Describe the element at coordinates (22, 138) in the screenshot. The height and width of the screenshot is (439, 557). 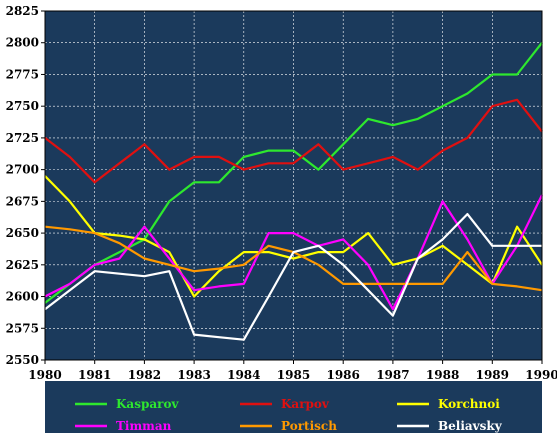
I see `y-tick-label: 2725` at that location.